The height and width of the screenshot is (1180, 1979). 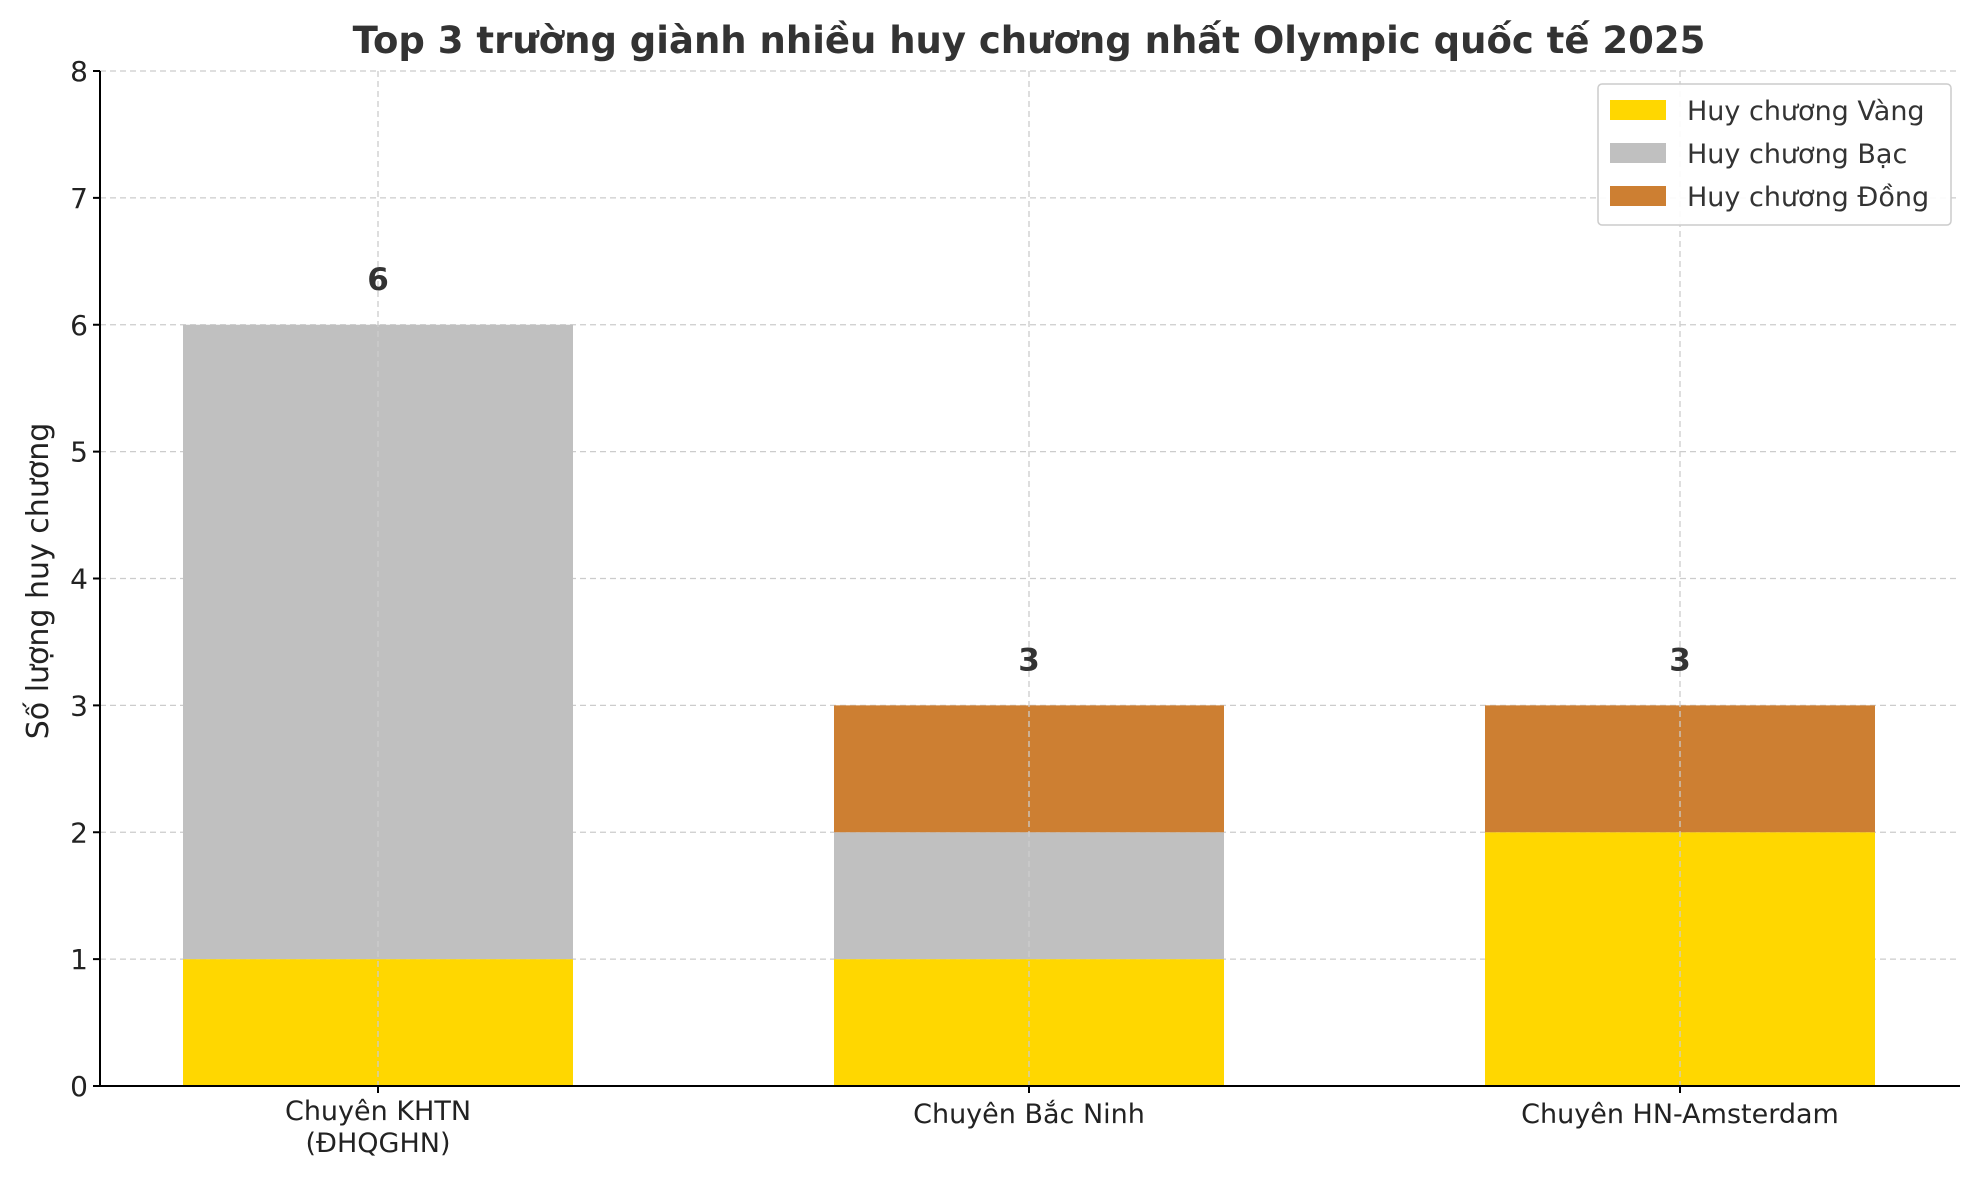 I want to click on x-tick-label: Chuyên KHTN, so click(x=378, y=1111).